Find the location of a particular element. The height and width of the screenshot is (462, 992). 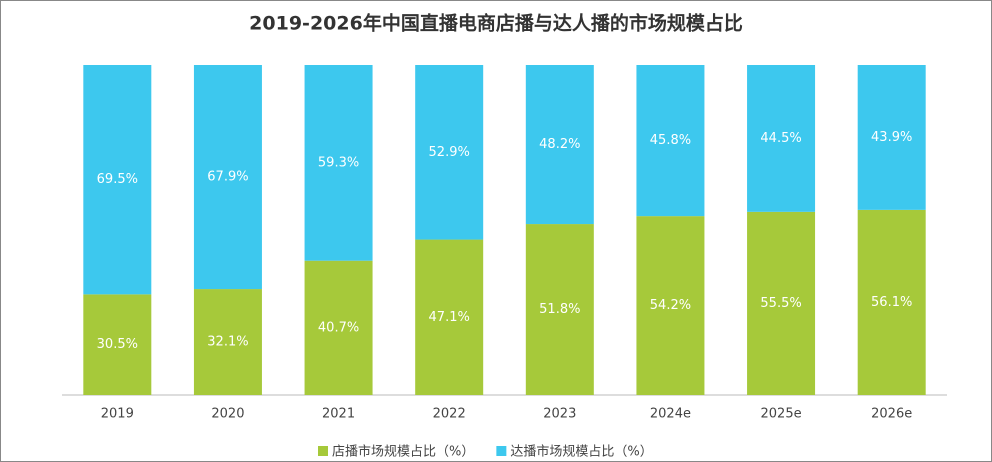

data-label: 47.1% is located at coordinates (449, 317).